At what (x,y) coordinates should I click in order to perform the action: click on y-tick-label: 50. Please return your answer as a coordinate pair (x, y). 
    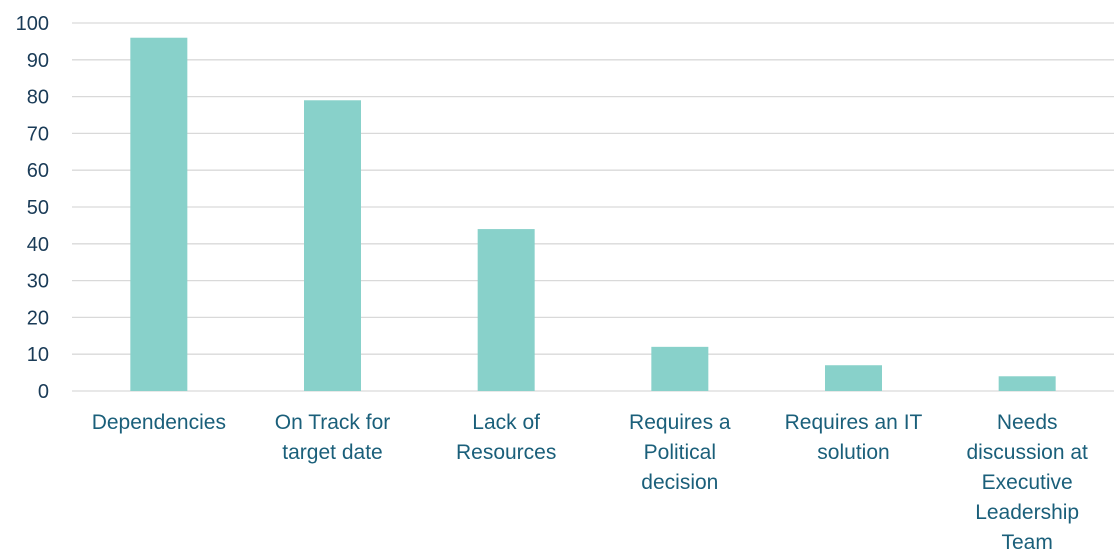
    Looking at the image, I should click on (38, 208).